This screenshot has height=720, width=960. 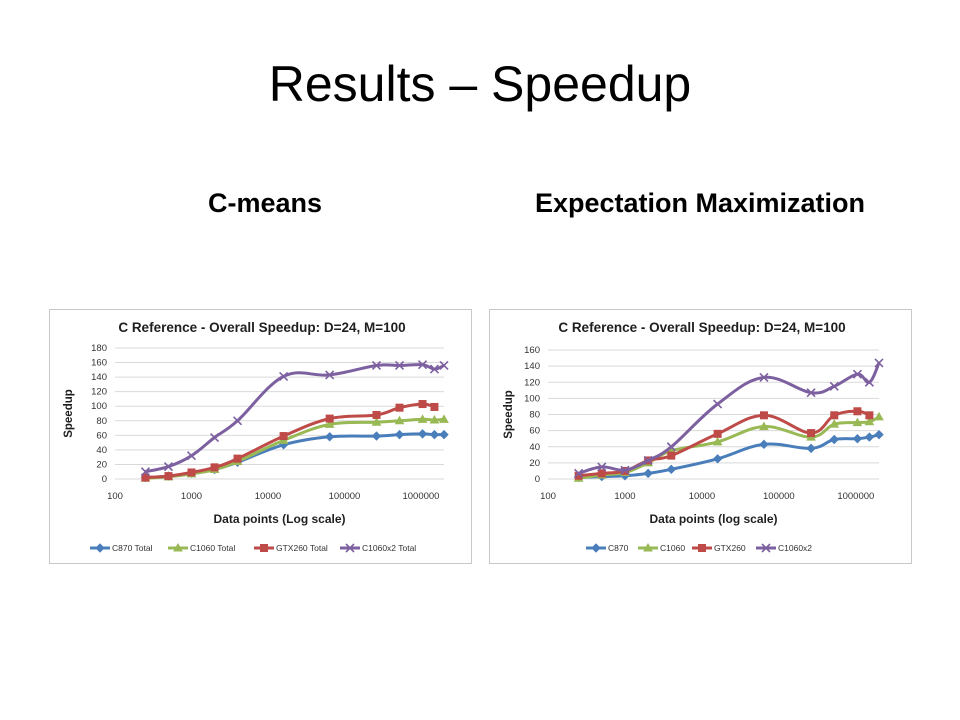 I want to click on y-tick-label: 160, so click(x=99, y=363).